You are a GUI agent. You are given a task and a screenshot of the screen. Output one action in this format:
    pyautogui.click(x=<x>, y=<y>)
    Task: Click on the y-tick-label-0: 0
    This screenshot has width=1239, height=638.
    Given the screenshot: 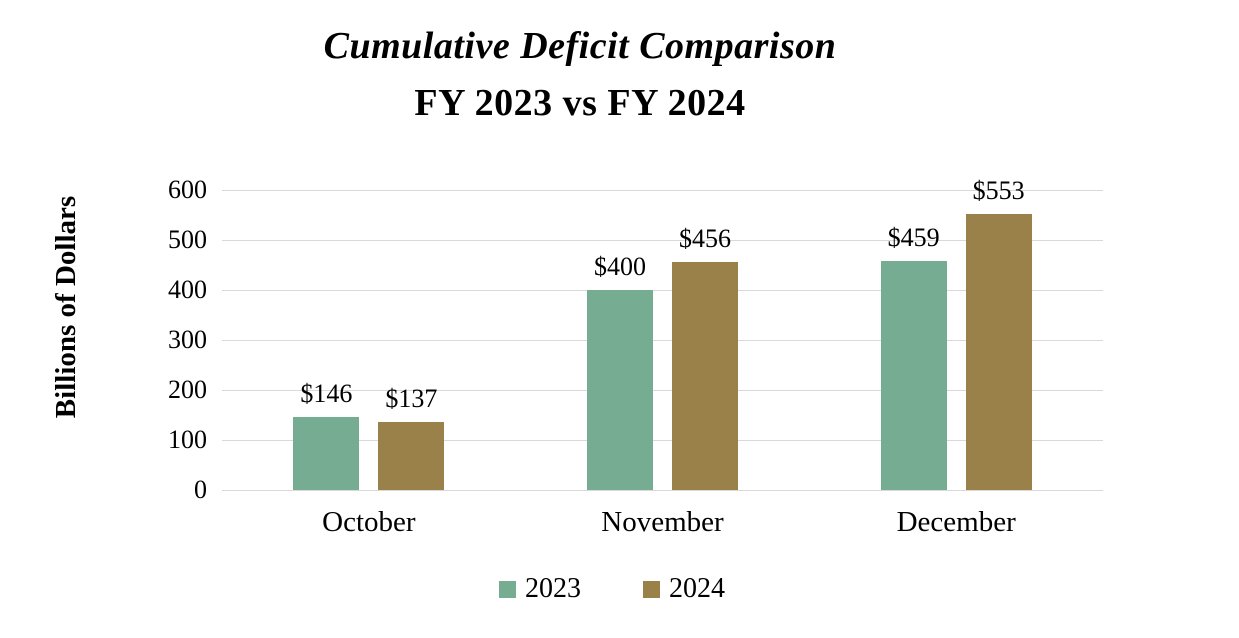 What is the action you would take?
    pyautogui.click(x=200, y=489)
    